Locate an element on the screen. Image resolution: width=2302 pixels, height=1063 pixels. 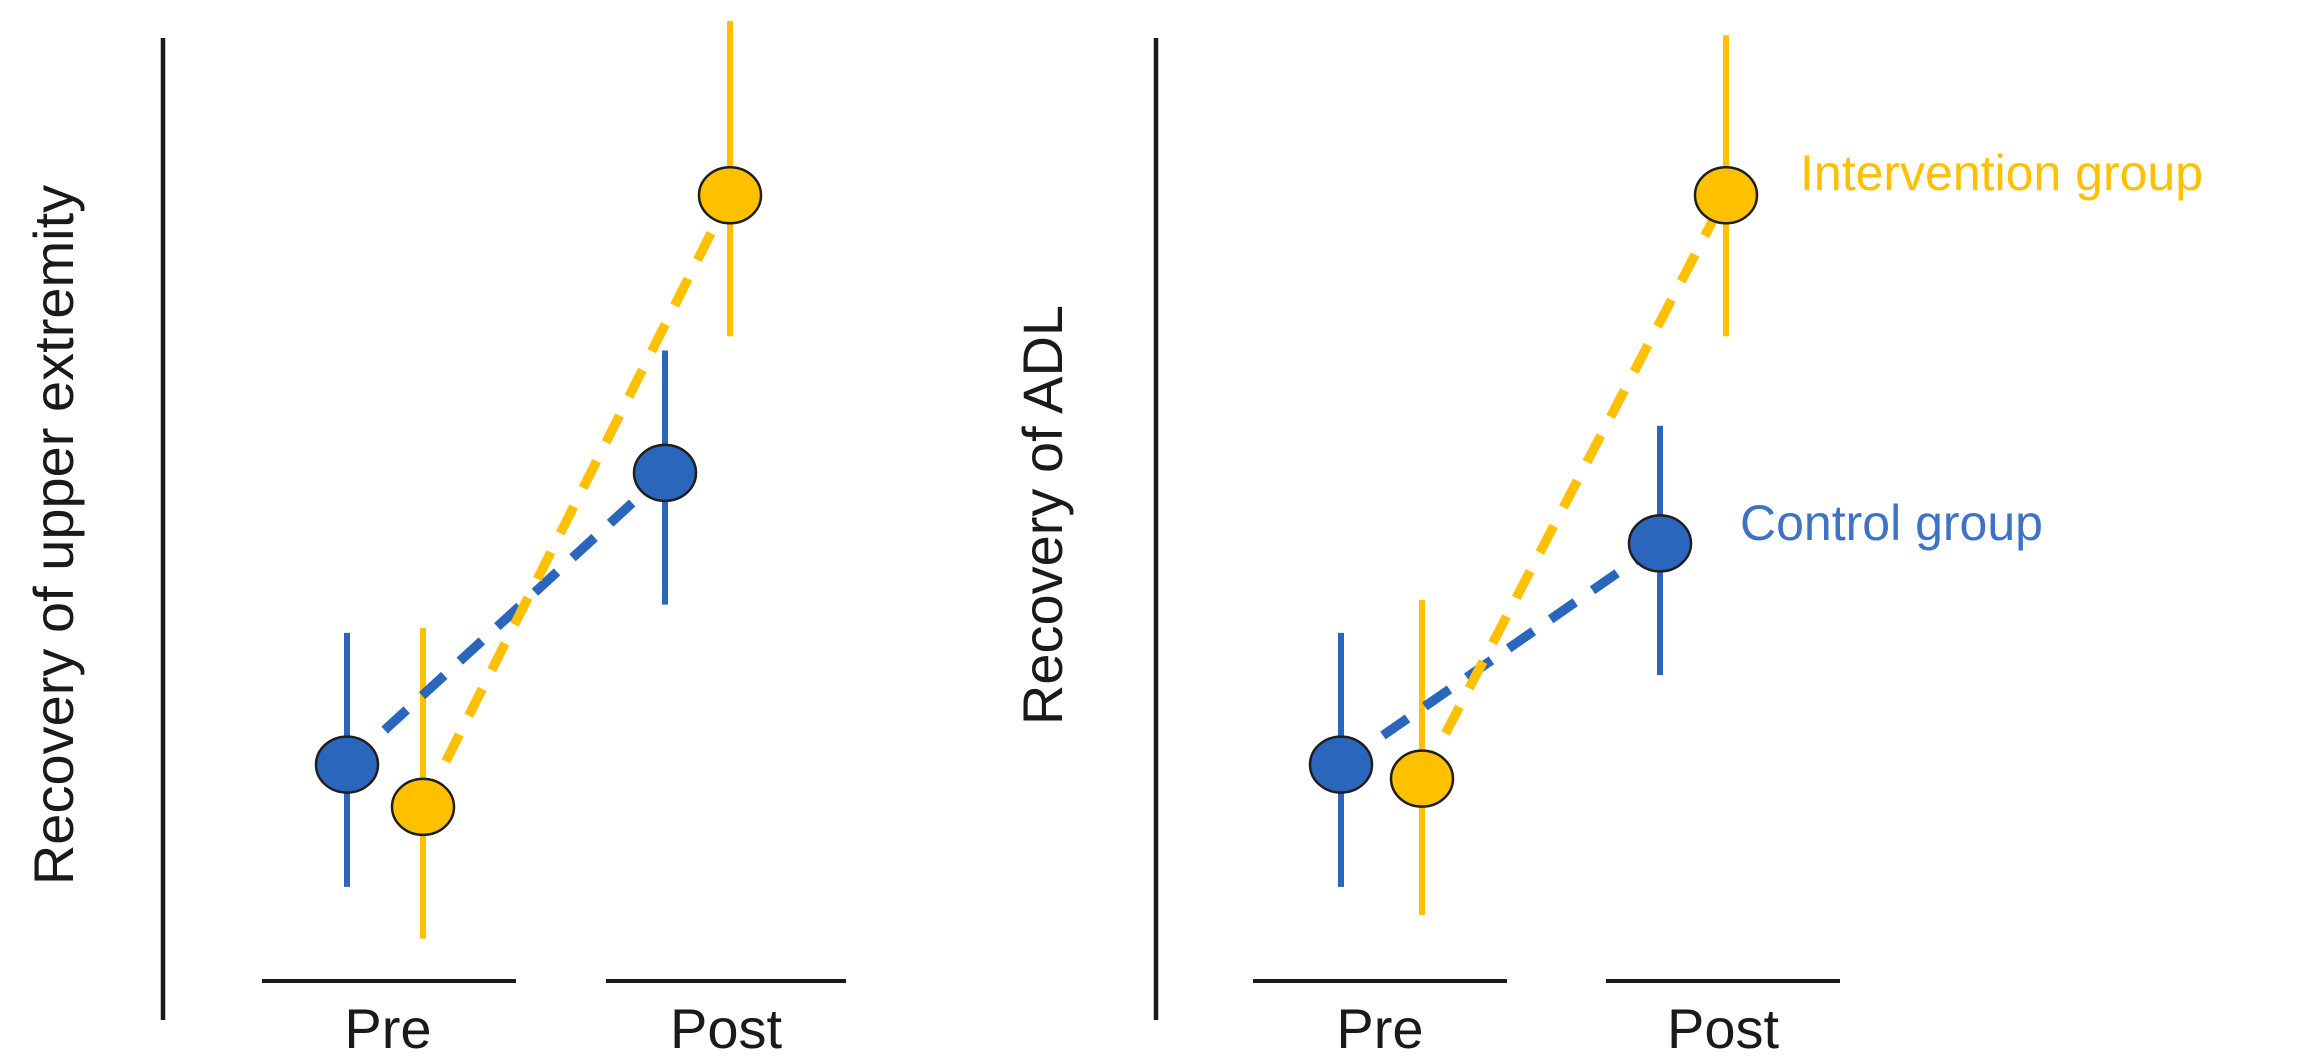
y-axis-label: Recovery of ADL is located at coordinates (1042, 515).